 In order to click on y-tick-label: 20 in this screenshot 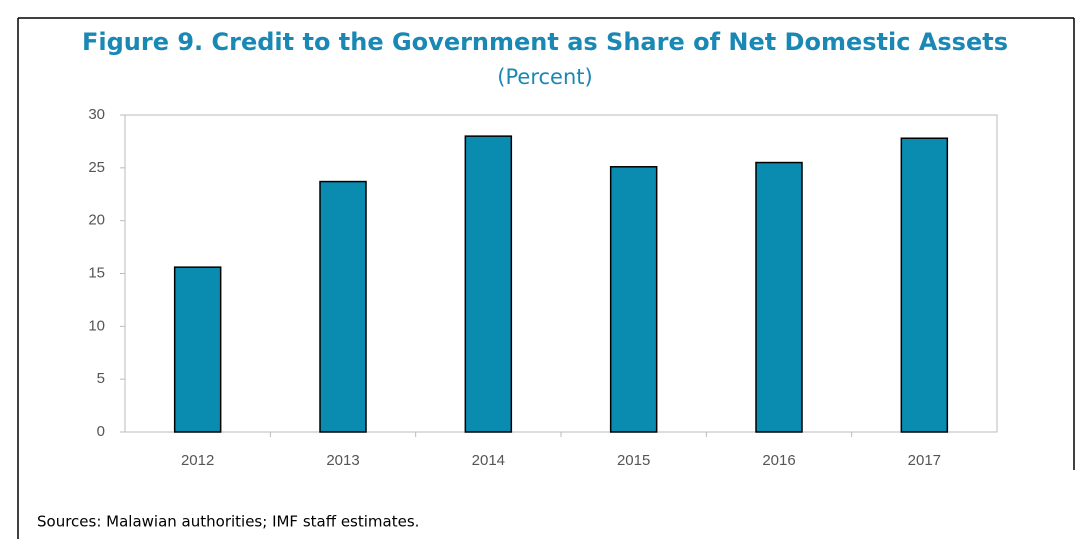, I will do `click(96, 220)`.